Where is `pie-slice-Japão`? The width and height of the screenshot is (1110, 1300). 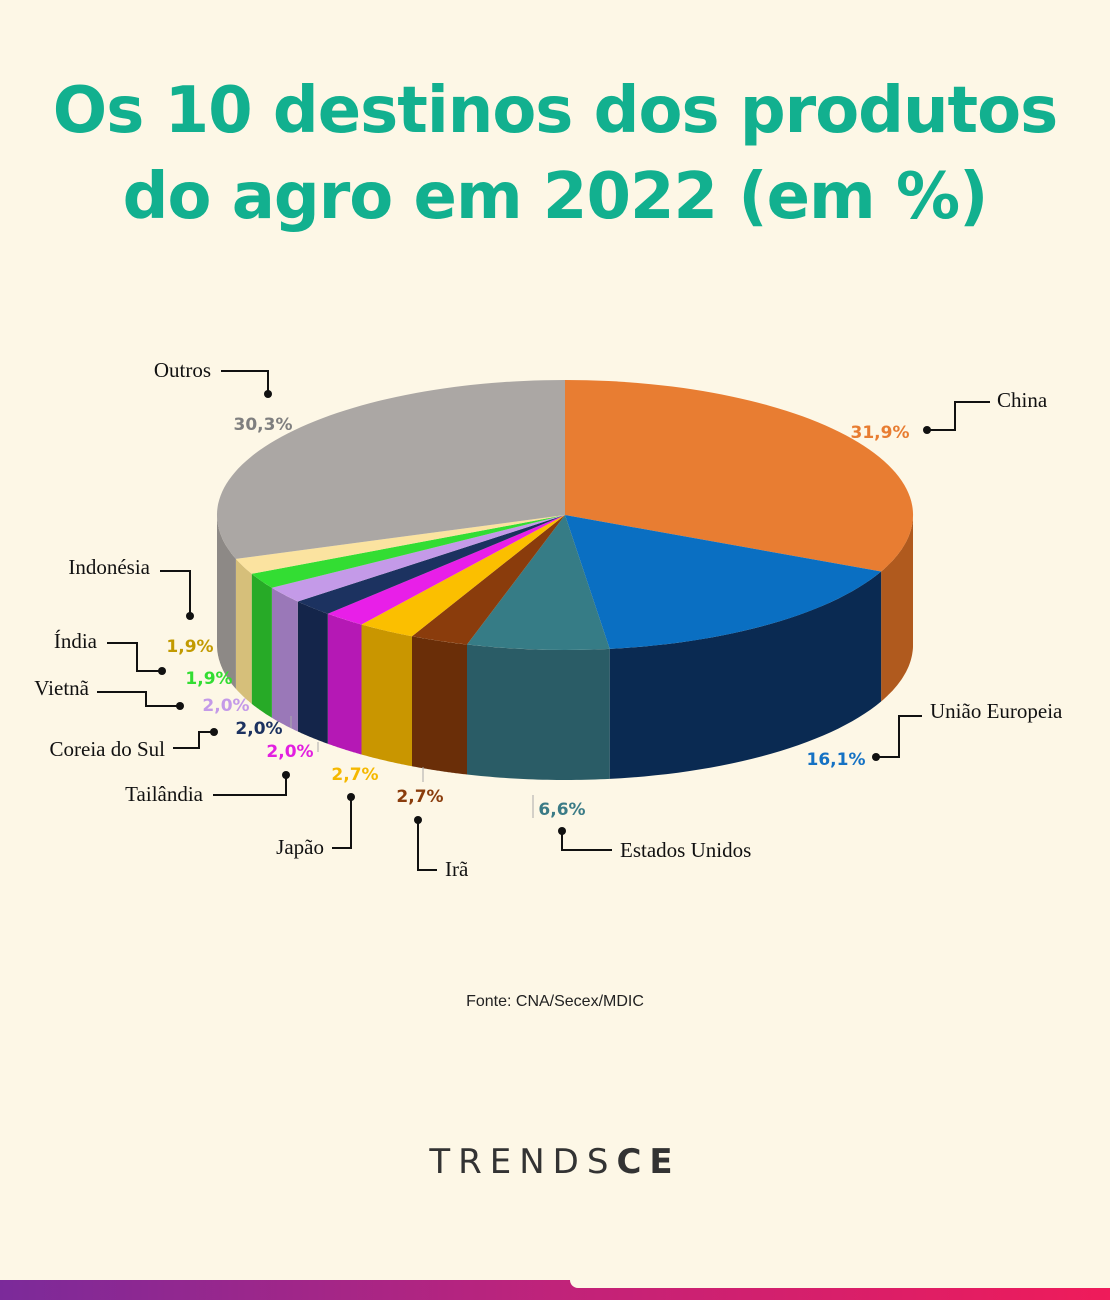 pie-slice-Japão is located at coordinates (463, 576).